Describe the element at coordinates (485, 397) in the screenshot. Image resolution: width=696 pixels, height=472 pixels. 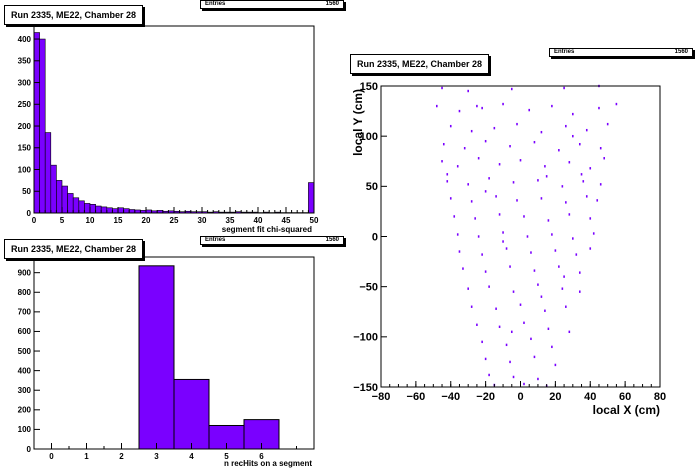
I see `xy-xtick-label-3: −20` at that location.